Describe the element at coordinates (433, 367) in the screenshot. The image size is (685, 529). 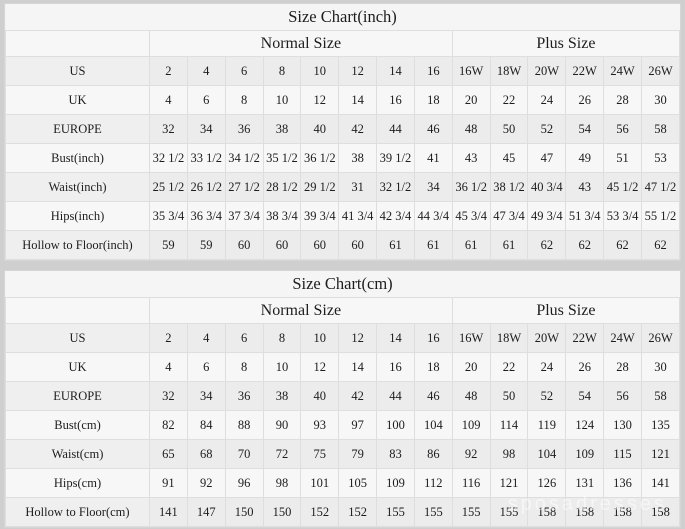
I see `table-cell: 18` at that location.